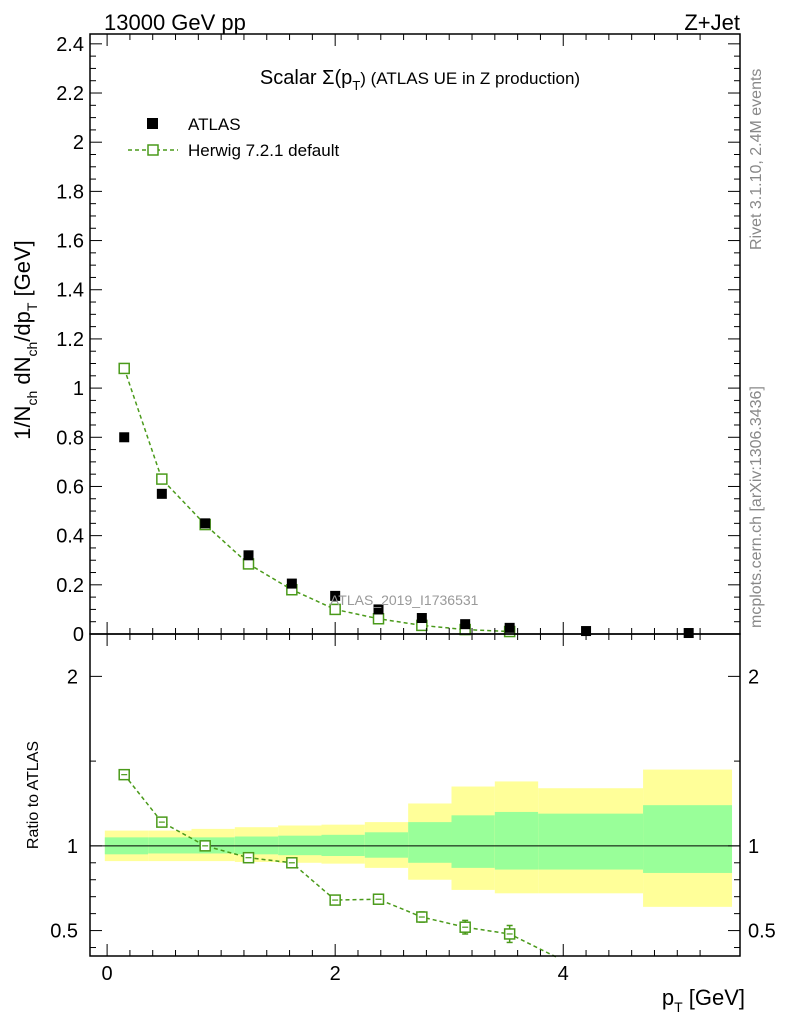  What do you see at coordinates (72, 677) in the screenshot?
I see `ratio-tick-label-left: 2` at bounding box center [72, 677].